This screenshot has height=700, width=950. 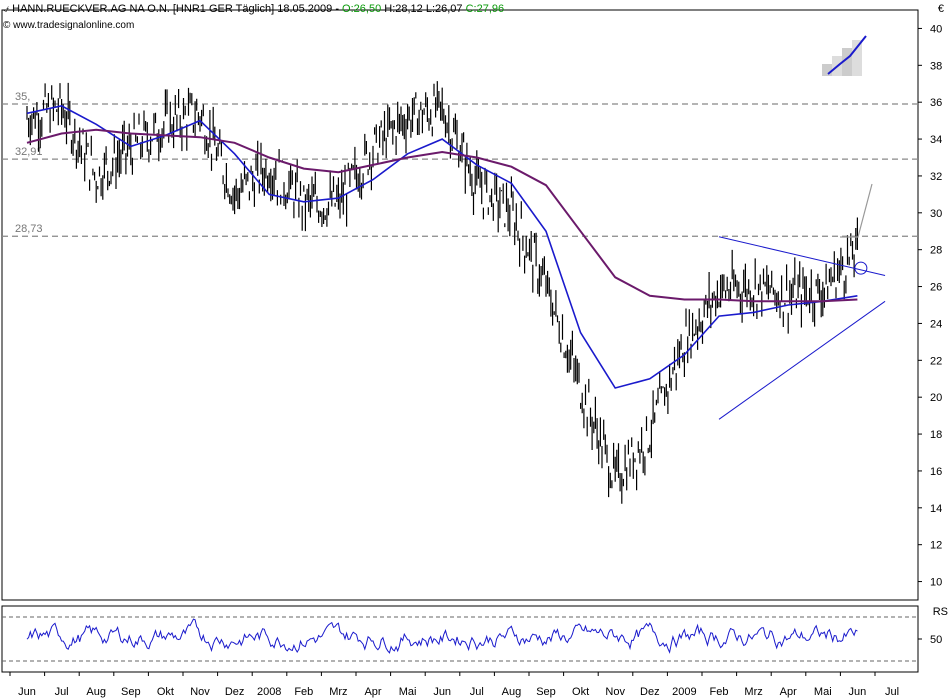 What do you see at coordinates (269, 692) in the screenshot?
I see `x-tick-label: 2008` at bounding box center [269, 692].